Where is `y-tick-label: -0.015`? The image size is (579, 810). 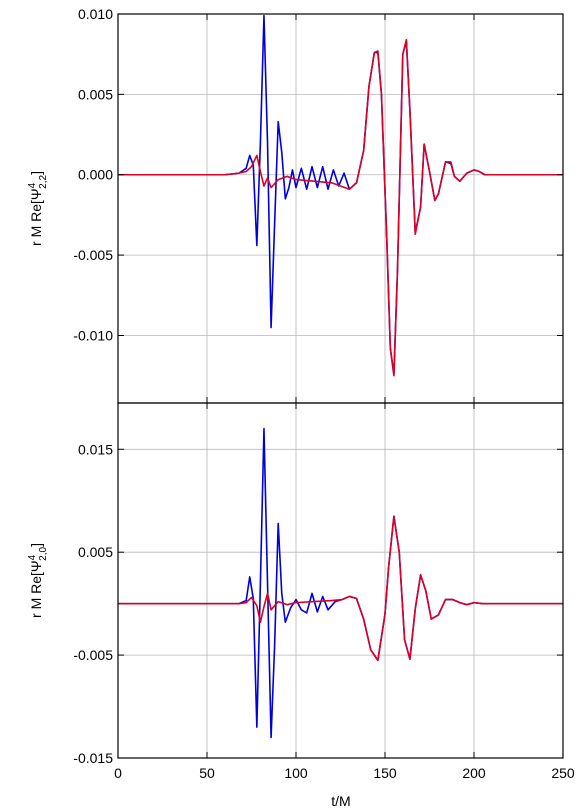 y-tick-label: -0.015 is located at coordinates (93, 758).